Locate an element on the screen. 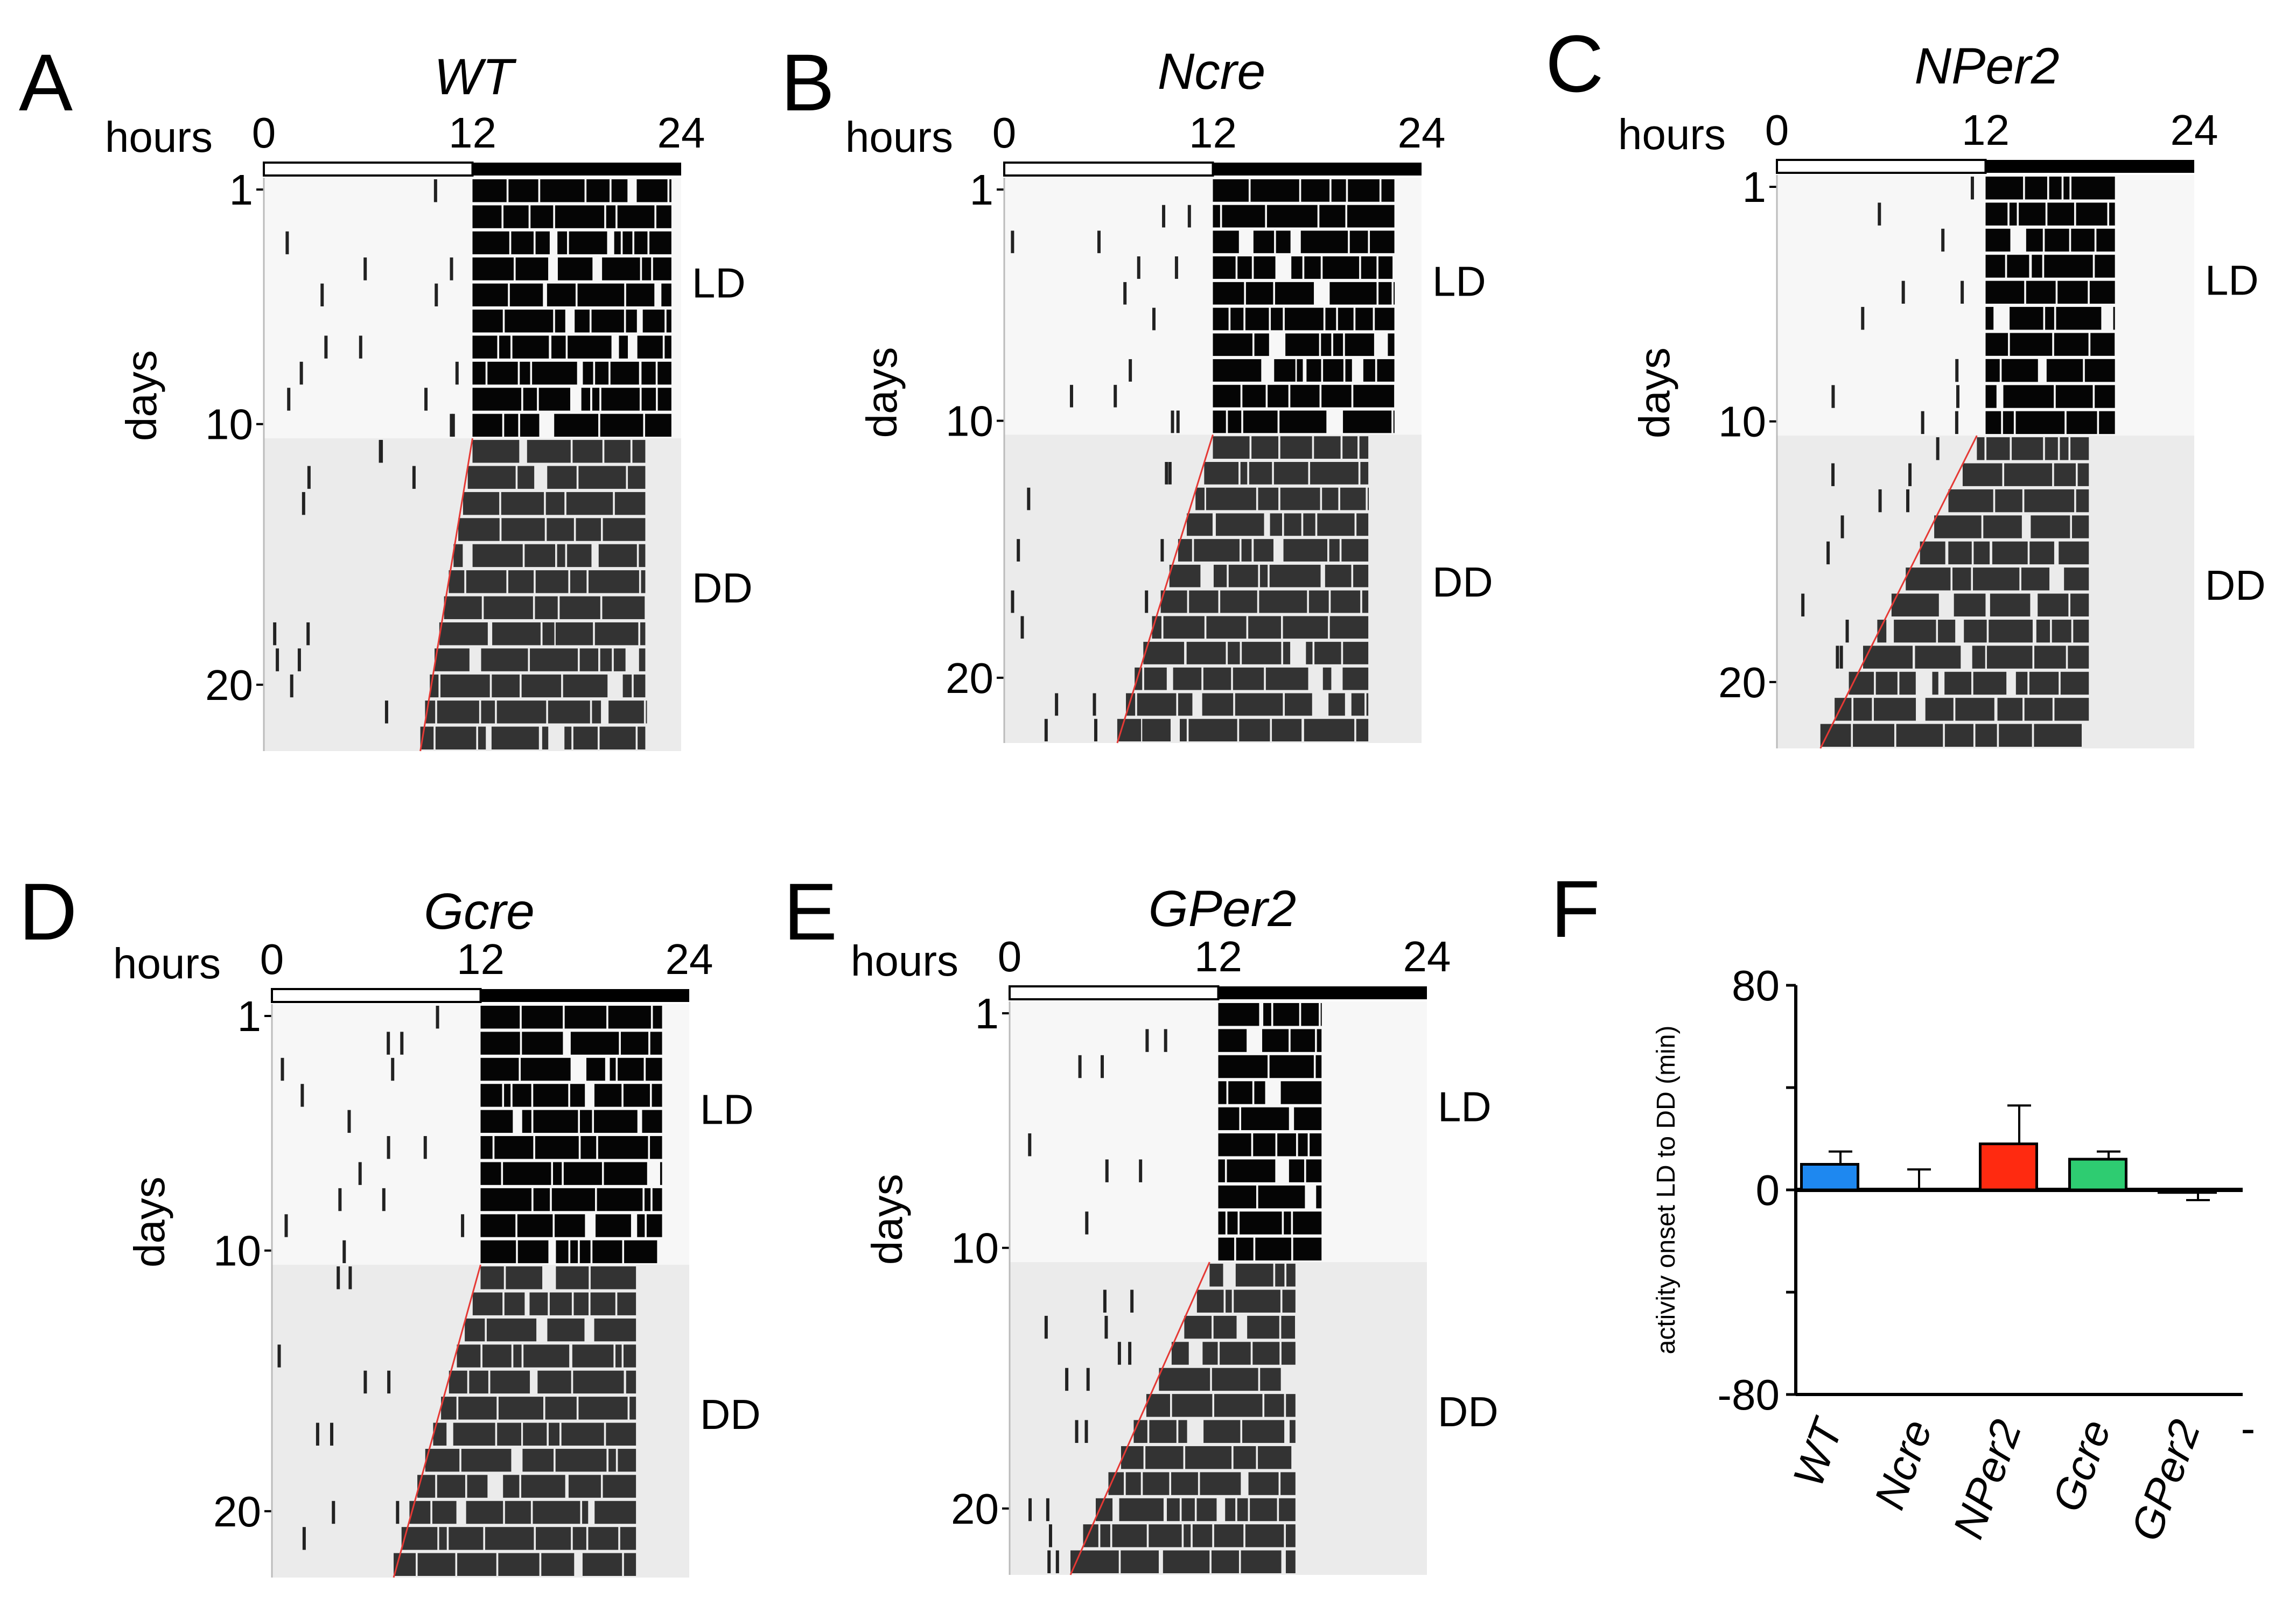  hour-tick-label: 24 is located at coordinates (681, 133).